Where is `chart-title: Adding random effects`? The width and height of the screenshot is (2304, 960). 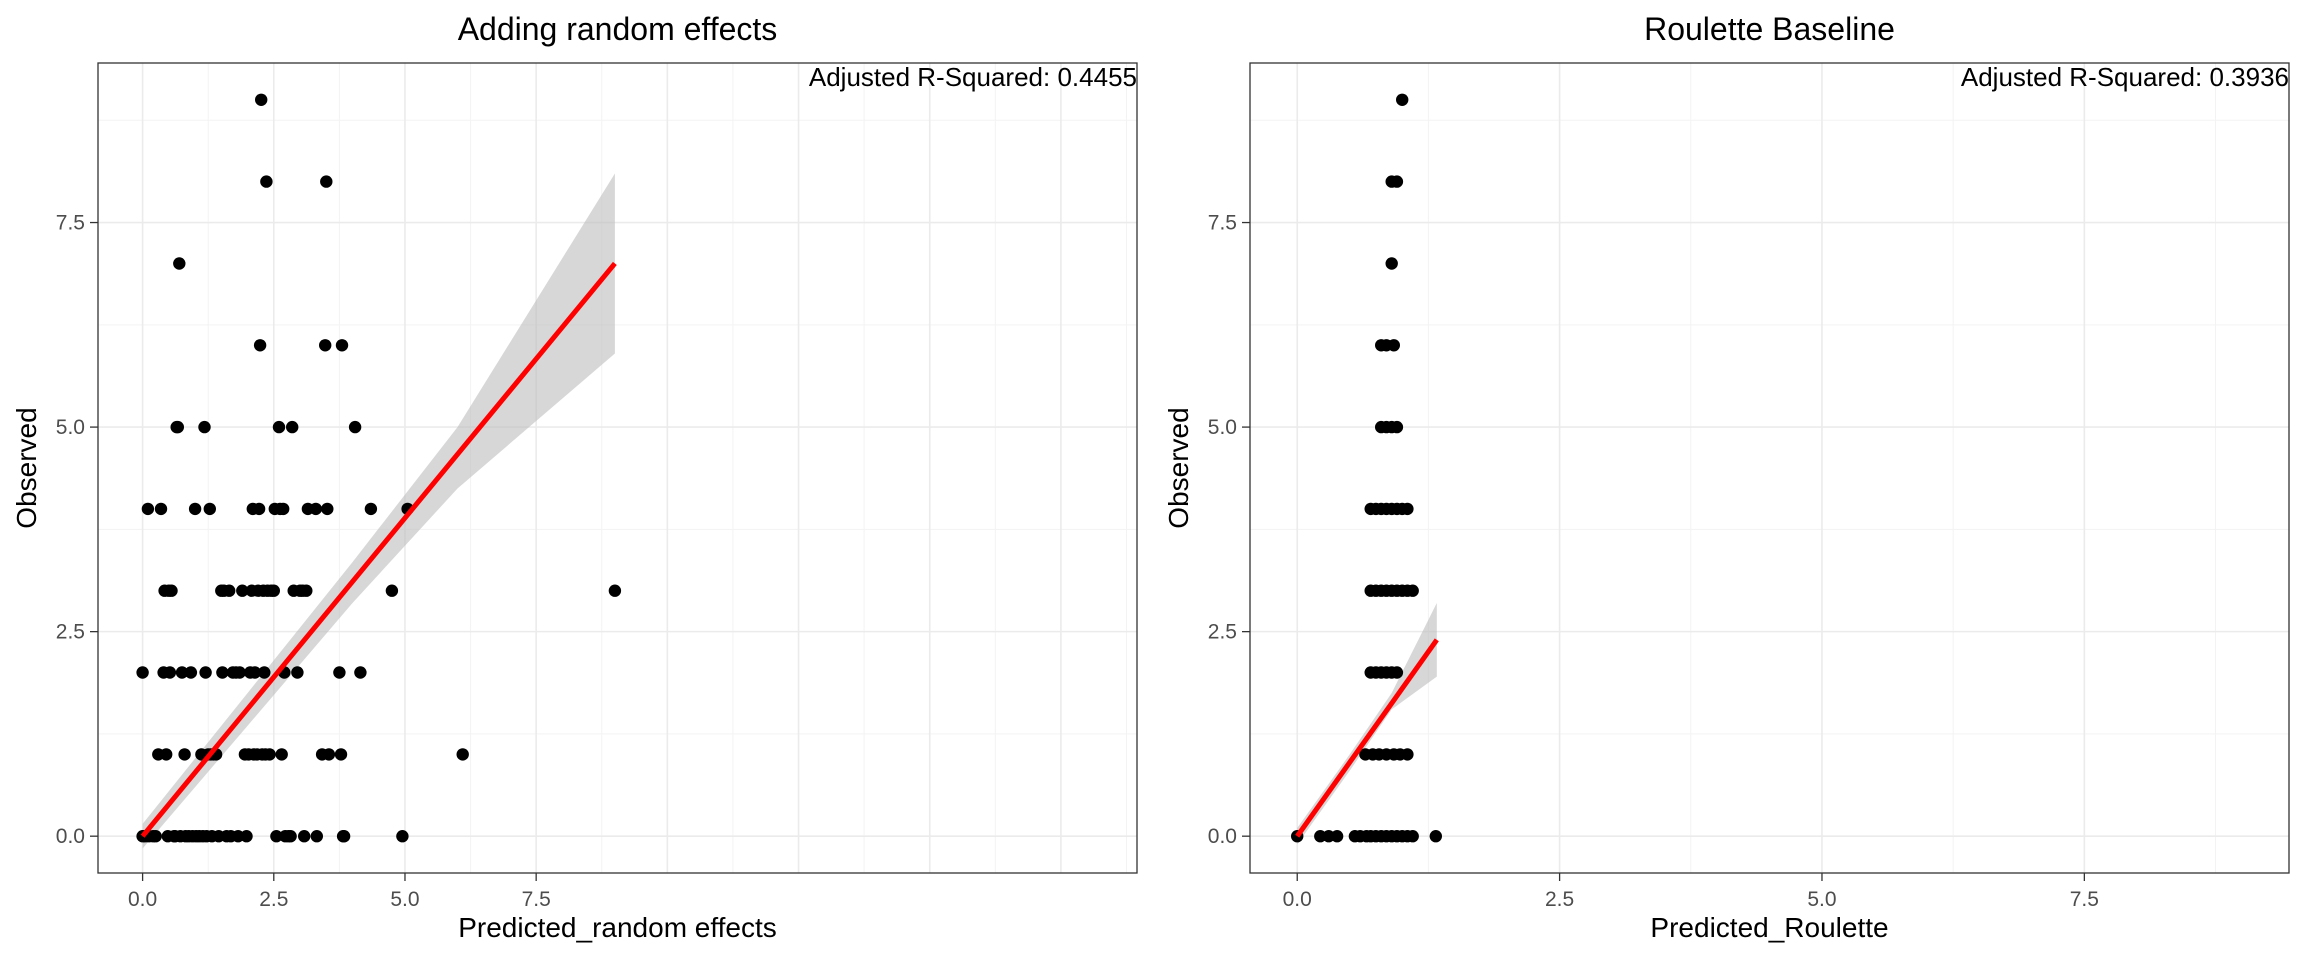 chart-title: Adding random effects is located at coordinates (618, 29).